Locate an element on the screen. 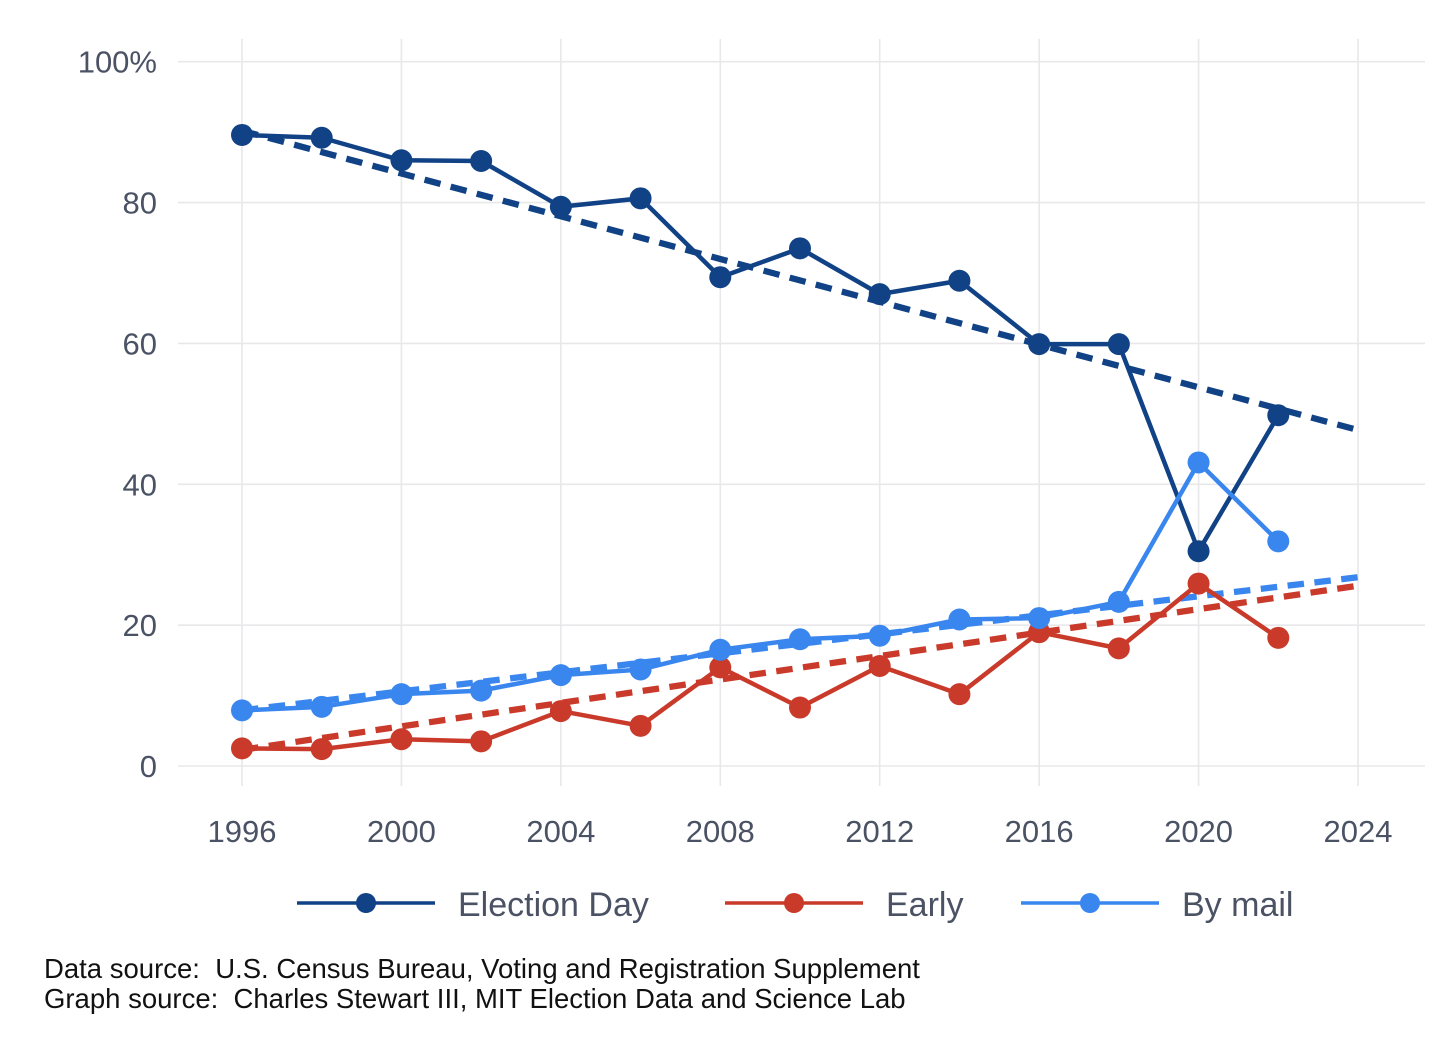  data-point-election-day-2010 is located at coordinates (799, 248).